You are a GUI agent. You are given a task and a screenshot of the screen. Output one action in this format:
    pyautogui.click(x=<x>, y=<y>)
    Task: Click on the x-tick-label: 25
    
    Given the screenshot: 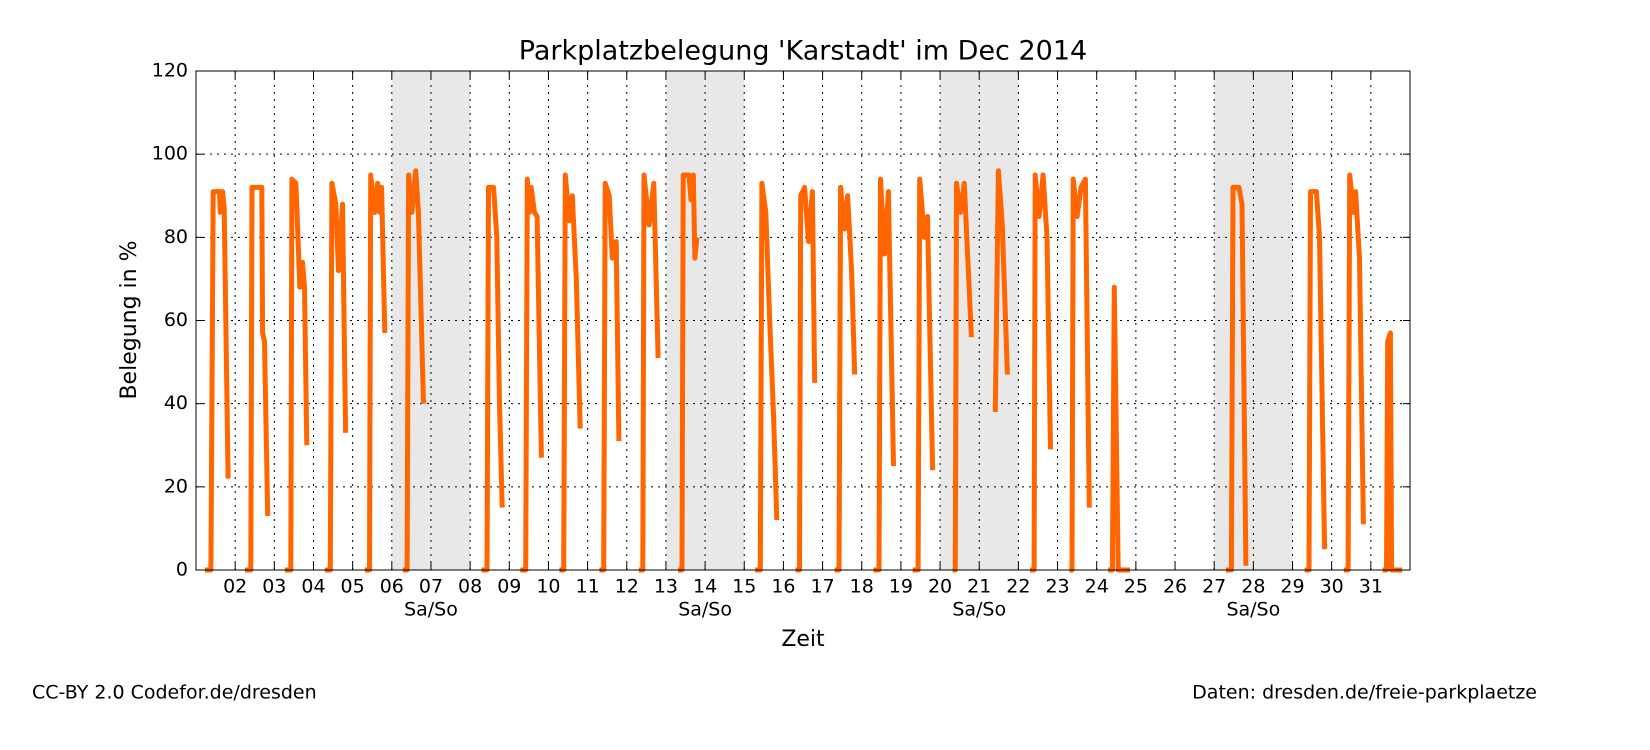 What is the action you would take?
    pyautogui.click(x=1136, y=587)
    